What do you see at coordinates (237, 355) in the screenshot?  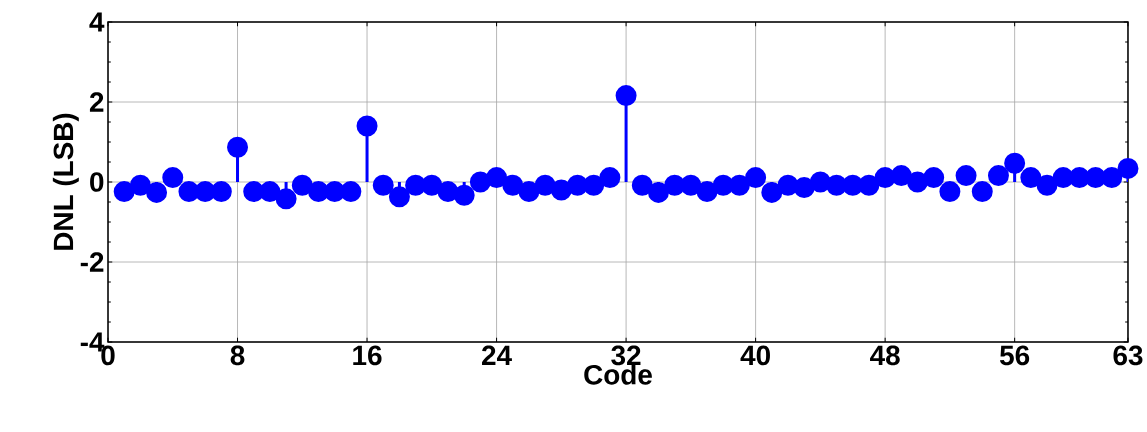 I see `x-tick-label: 8` at bounding box center [237, 355].